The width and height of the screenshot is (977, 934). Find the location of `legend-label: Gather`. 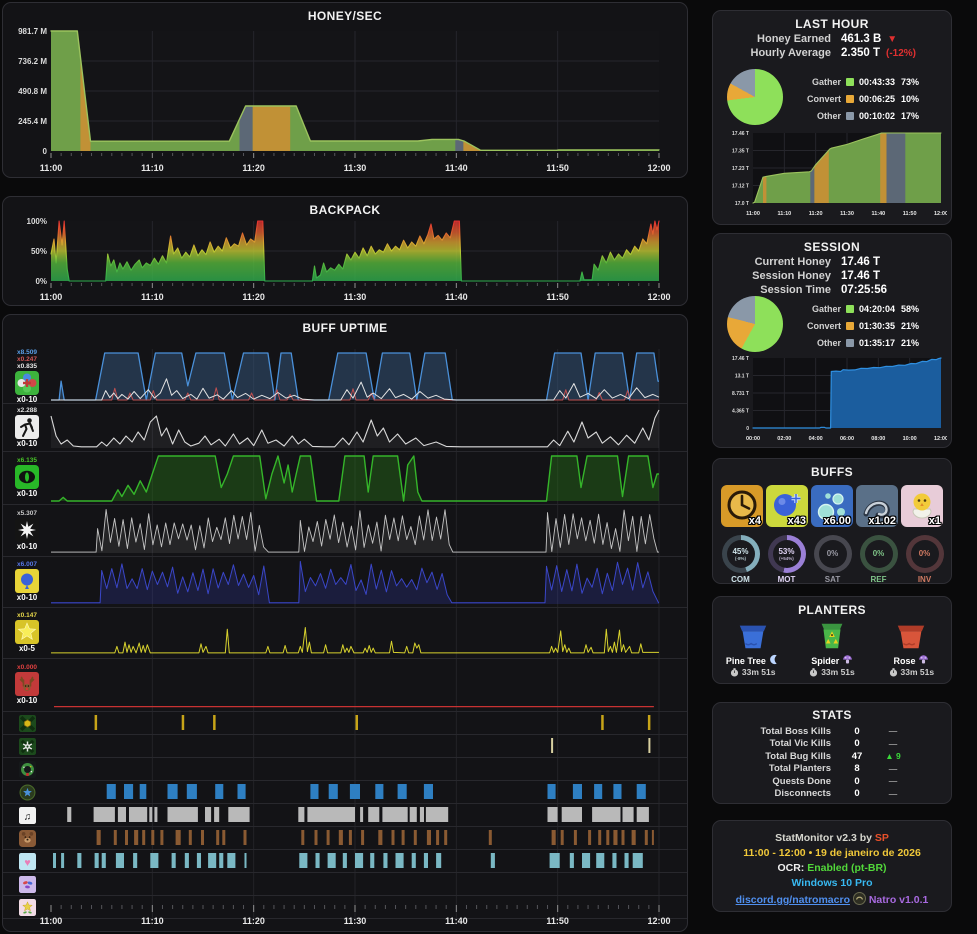

legend-label: Gather is located at coordinates (826, 81).